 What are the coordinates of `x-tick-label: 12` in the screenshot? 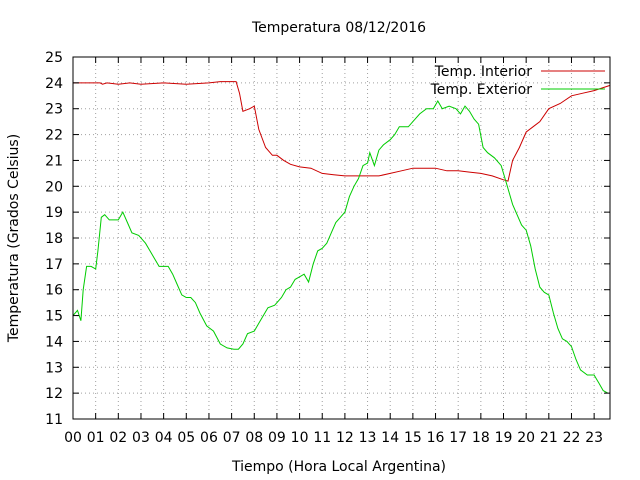 It's located at (345, 438).